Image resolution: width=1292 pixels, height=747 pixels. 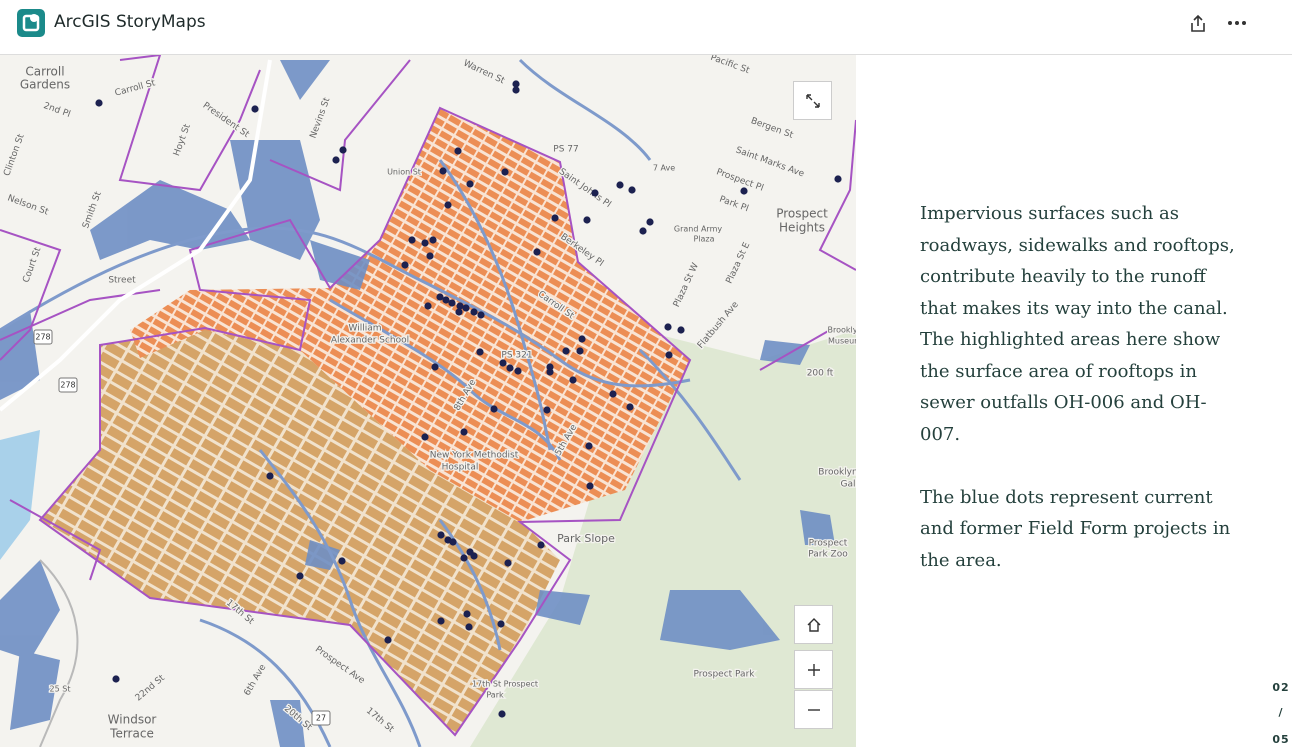 What do you see at coordinates (1281, 739) in the screenshot?
I see `progress-total: 05` at bounding box center [1281, 739].